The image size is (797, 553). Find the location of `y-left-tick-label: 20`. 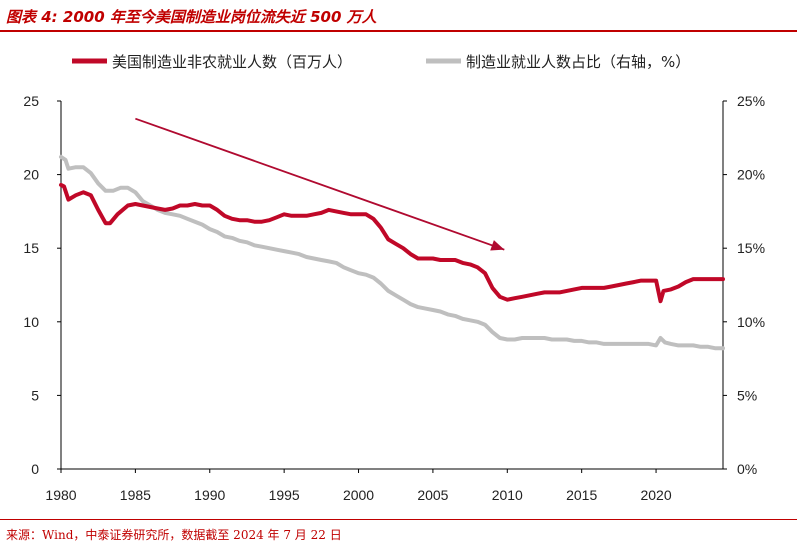

y-left-tick-label: 20 is located at coordinates (31, 175).